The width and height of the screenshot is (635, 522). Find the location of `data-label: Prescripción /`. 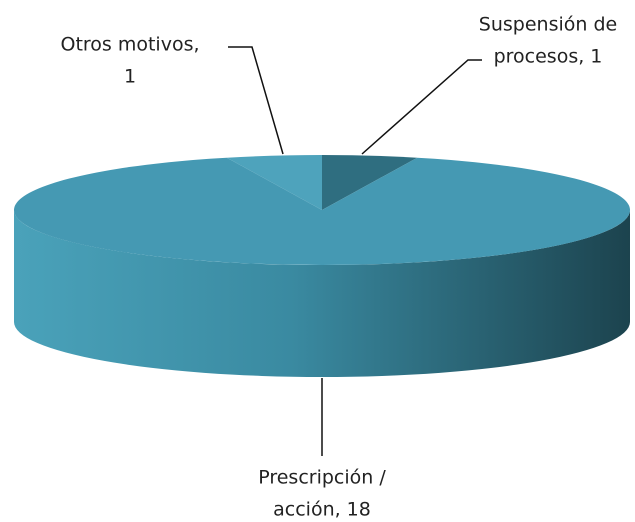

data-label: Prescripción / is located at coordinates (322, 478).